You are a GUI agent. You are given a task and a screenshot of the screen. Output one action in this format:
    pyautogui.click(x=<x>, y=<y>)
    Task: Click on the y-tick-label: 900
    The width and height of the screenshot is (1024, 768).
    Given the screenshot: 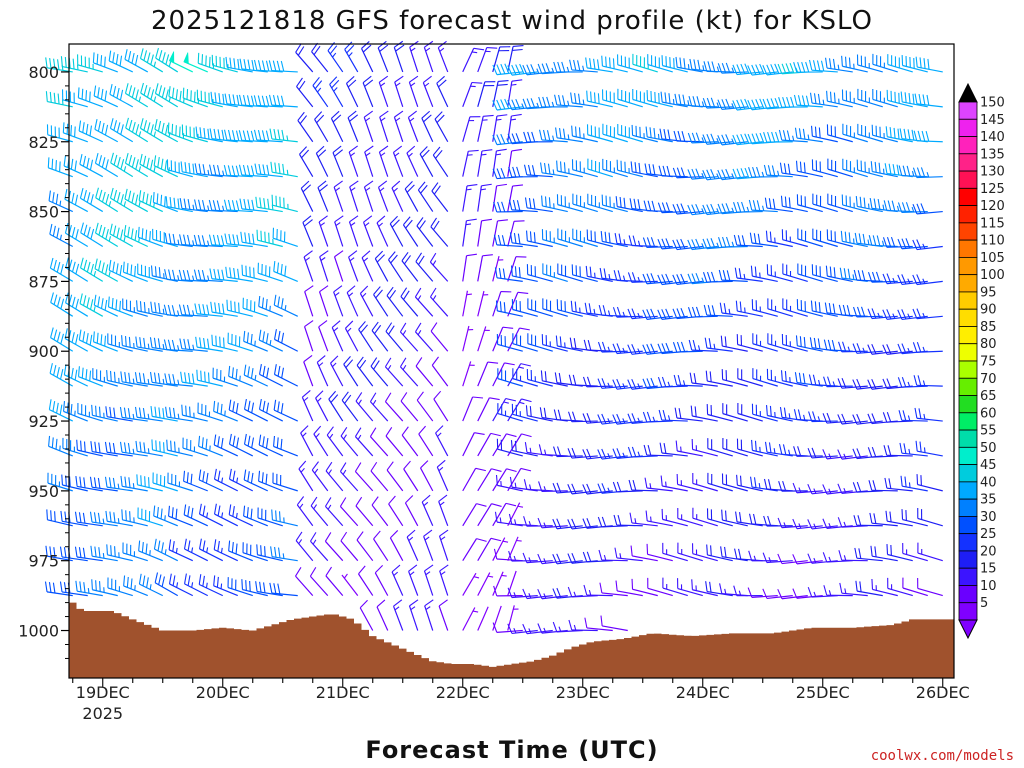 What is the action you would take?
    pyautogui.click(x=43, y=351)
    